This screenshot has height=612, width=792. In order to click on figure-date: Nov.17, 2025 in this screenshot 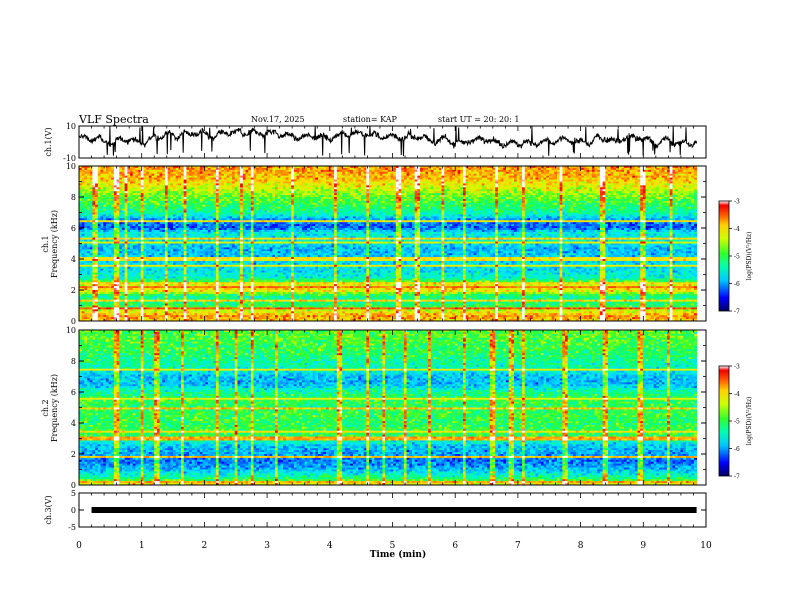, I will do `click(278, 119)`.